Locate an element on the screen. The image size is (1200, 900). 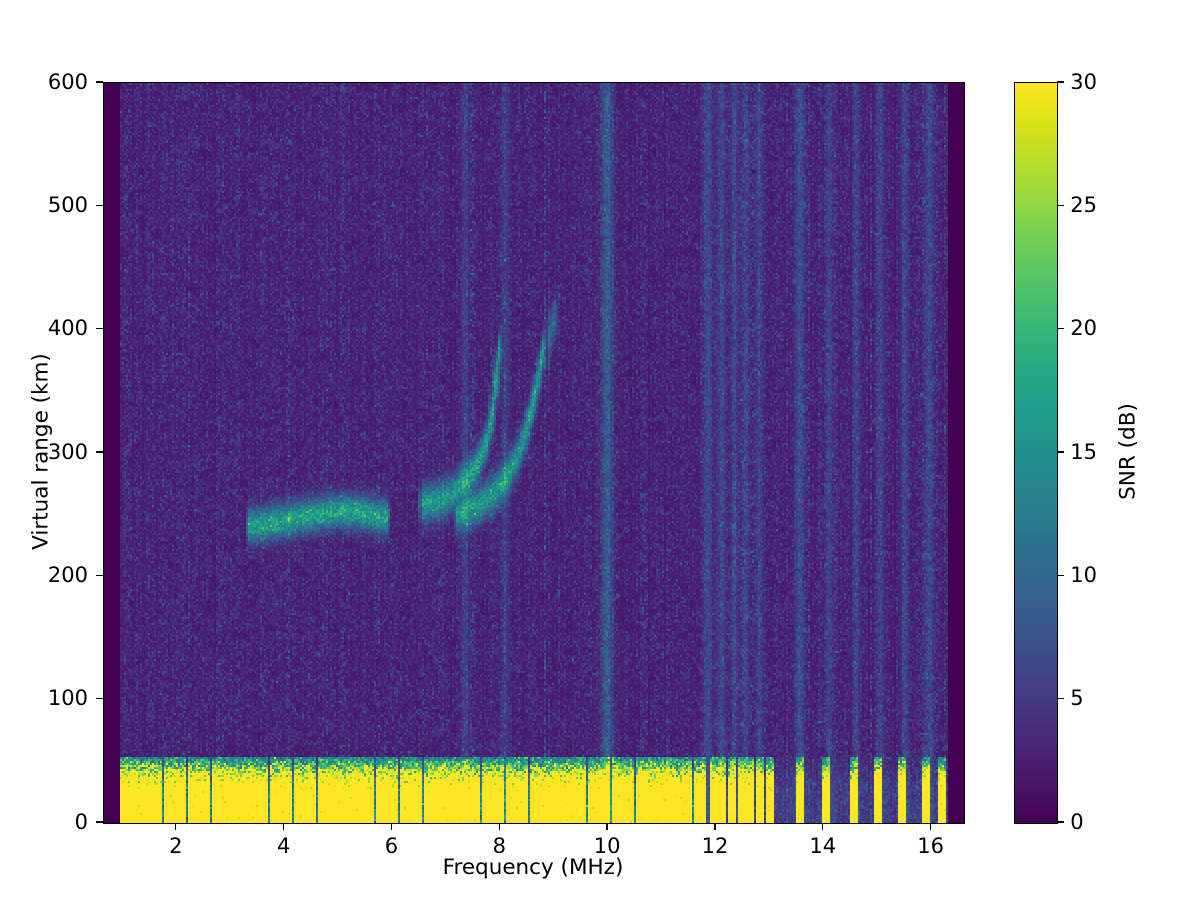
colorbar-tick-label: 15 is located at coordinates (1084, 451).